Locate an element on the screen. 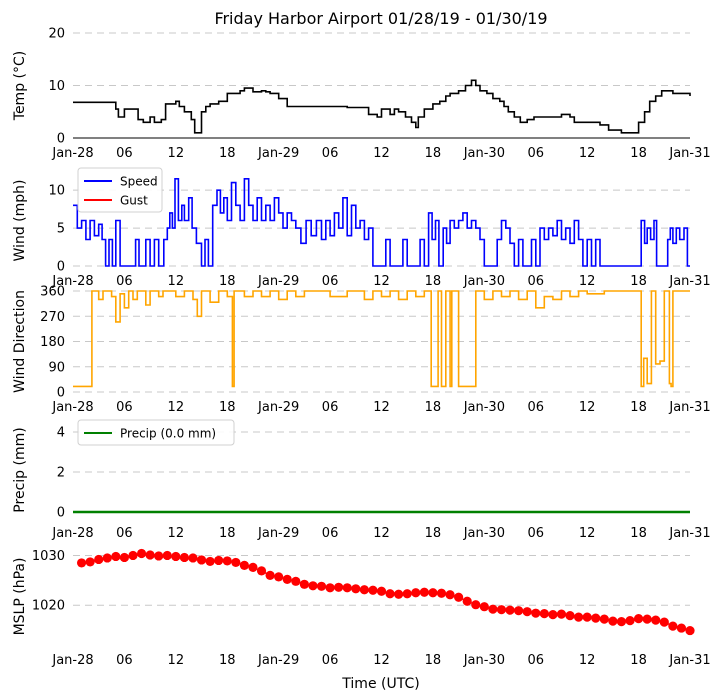  series-line-speed is located at coordinates (381, 222).